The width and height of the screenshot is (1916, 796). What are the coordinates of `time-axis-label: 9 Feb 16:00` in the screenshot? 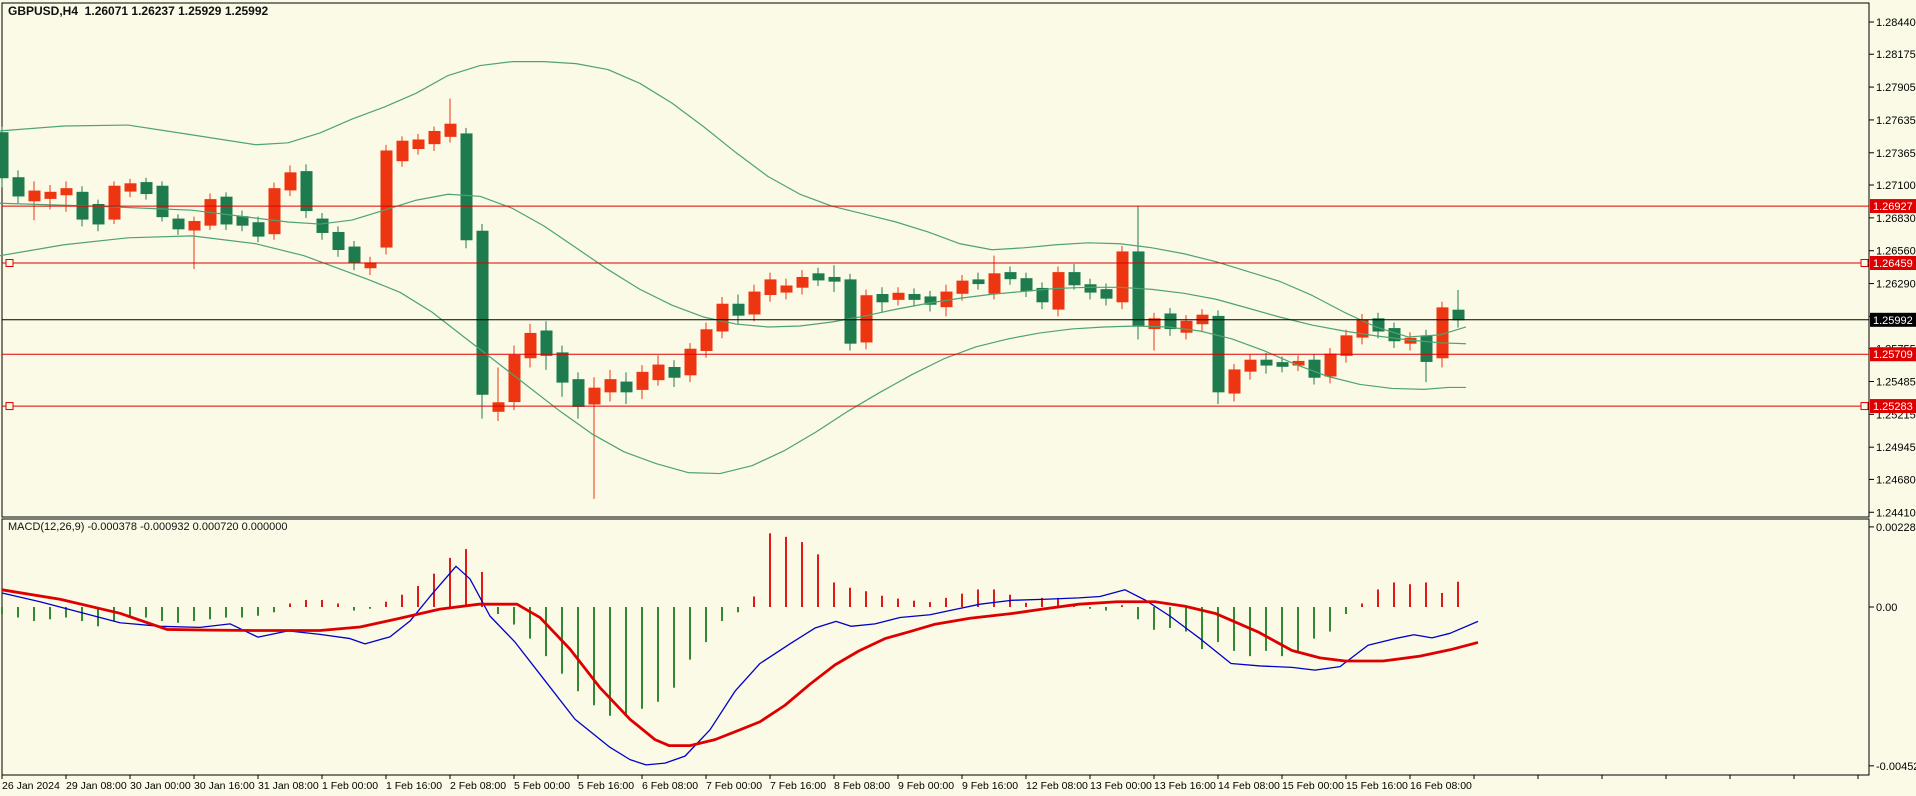 It's located at (990, 786).